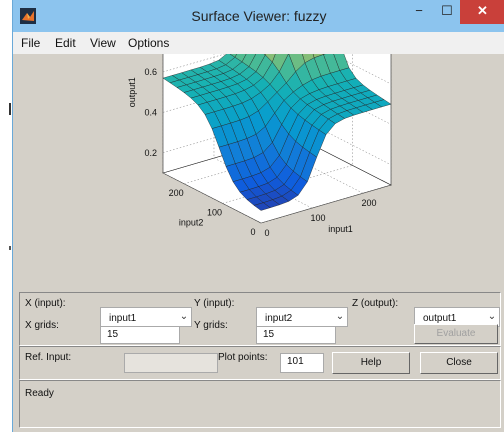 Image resolution: width=504 pixels, height=432 pixels. What do you see at coordinates (48, 357) in the screenshot?
I see `ref-input-label: Ref. Input:` at bounding box center [48, 357].